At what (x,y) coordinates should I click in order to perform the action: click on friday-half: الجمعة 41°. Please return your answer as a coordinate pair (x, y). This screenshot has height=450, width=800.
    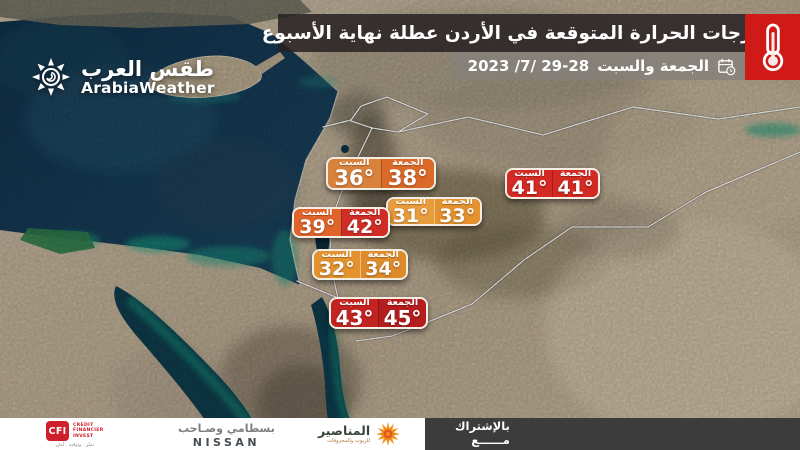
    Looking at the image, I should click on (575, 183).